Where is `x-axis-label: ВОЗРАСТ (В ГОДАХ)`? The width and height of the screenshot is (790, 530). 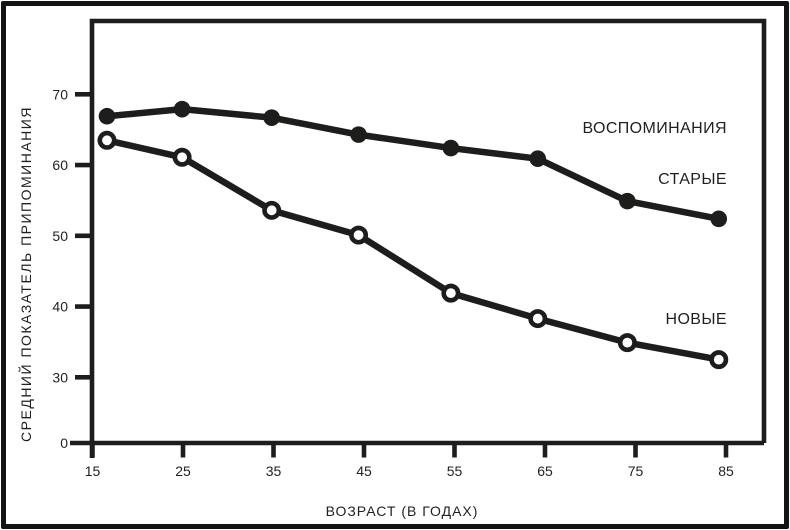
x-axis-label: ВОЗРАСТ (В ГОДАХ) is located at coordinates (402, 511).